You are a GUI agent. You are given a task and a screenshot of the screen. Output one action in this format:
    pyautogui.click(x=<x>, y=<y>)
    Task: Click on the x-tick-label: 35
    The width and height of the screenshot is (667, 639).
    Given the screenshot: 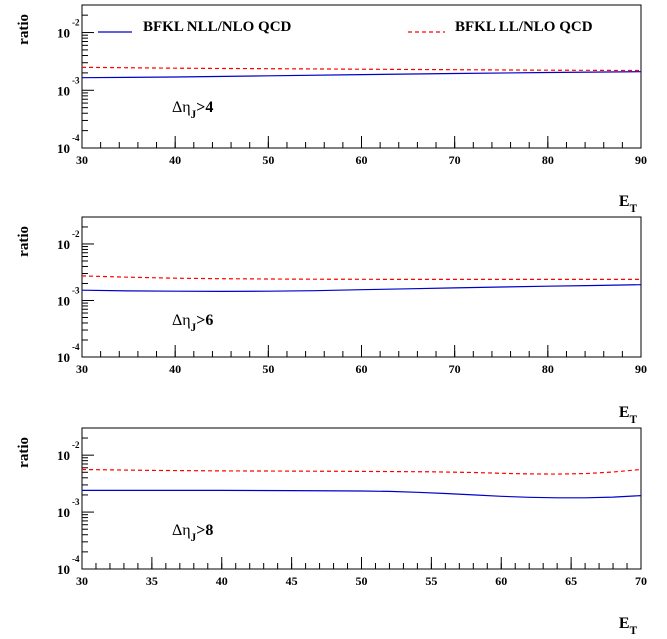 What is the action you would take?
    pyautogui.click(x=152, y=581)
    